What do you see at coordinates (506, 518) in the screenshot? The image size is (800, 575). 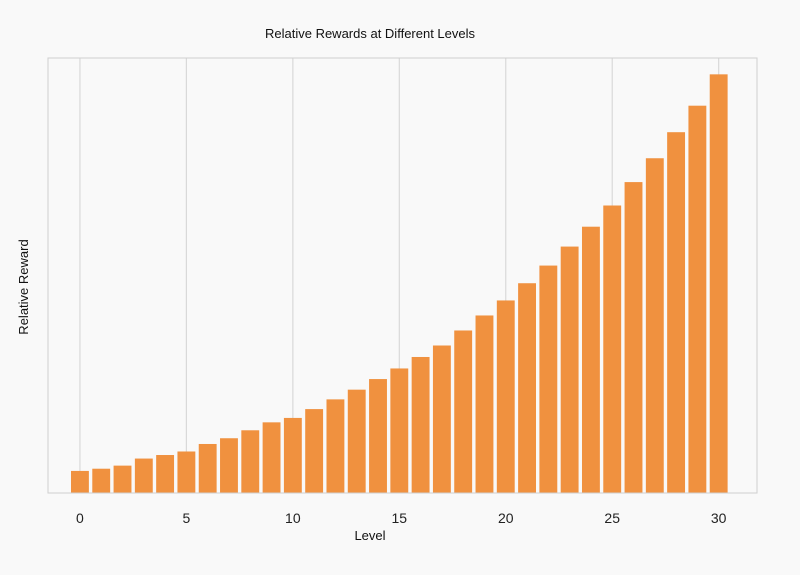 I see `x-tick-20: 20` at bounding box center [506, 518].